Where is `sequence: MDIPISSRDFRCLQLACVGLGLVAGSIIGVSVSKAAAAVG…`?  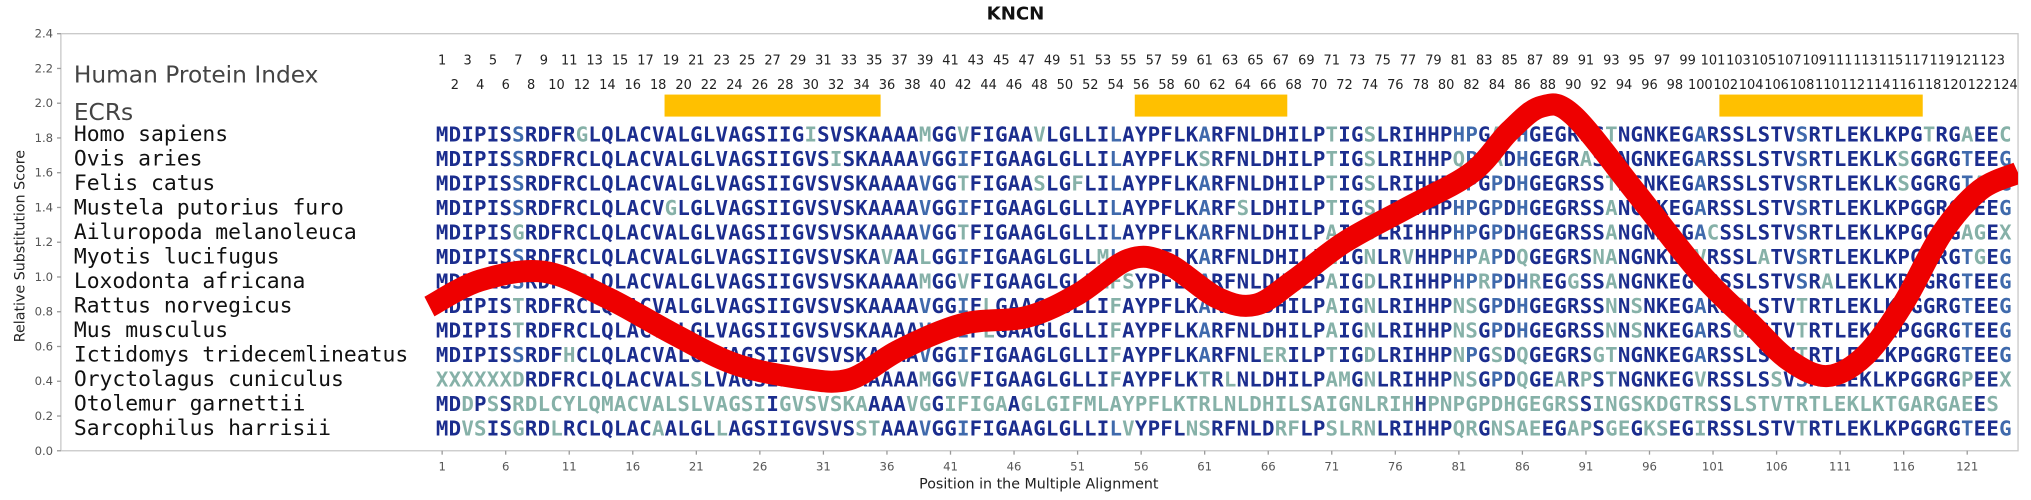
sequence: MDIPISSRDFRCLQLACVGLGLVAGSIIGVSVSKAAAAVG… is located at coordinates (1224, 208).